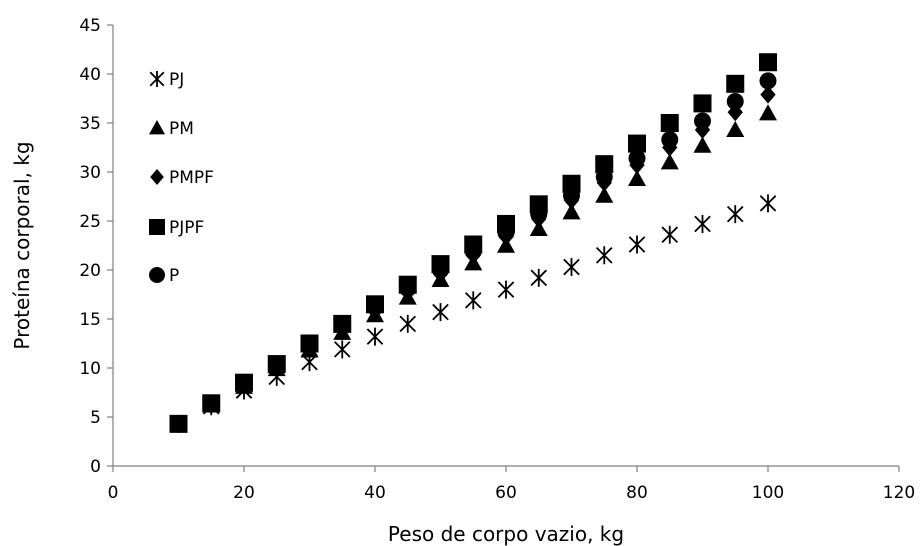  I want to click on legend-item-pm: PM, so click(171, 129).